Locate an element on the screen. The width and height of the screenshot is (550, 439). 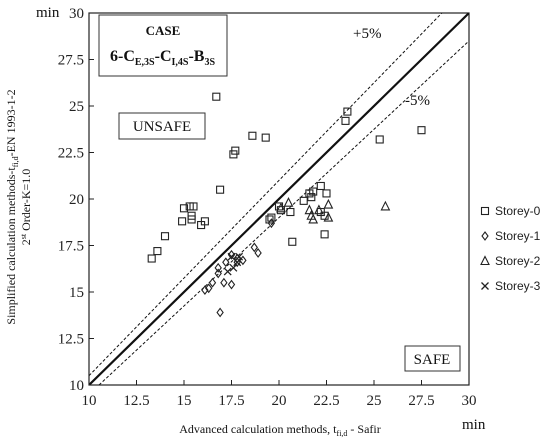
plus-five-label: +5% is located at coordinates (367, 34).